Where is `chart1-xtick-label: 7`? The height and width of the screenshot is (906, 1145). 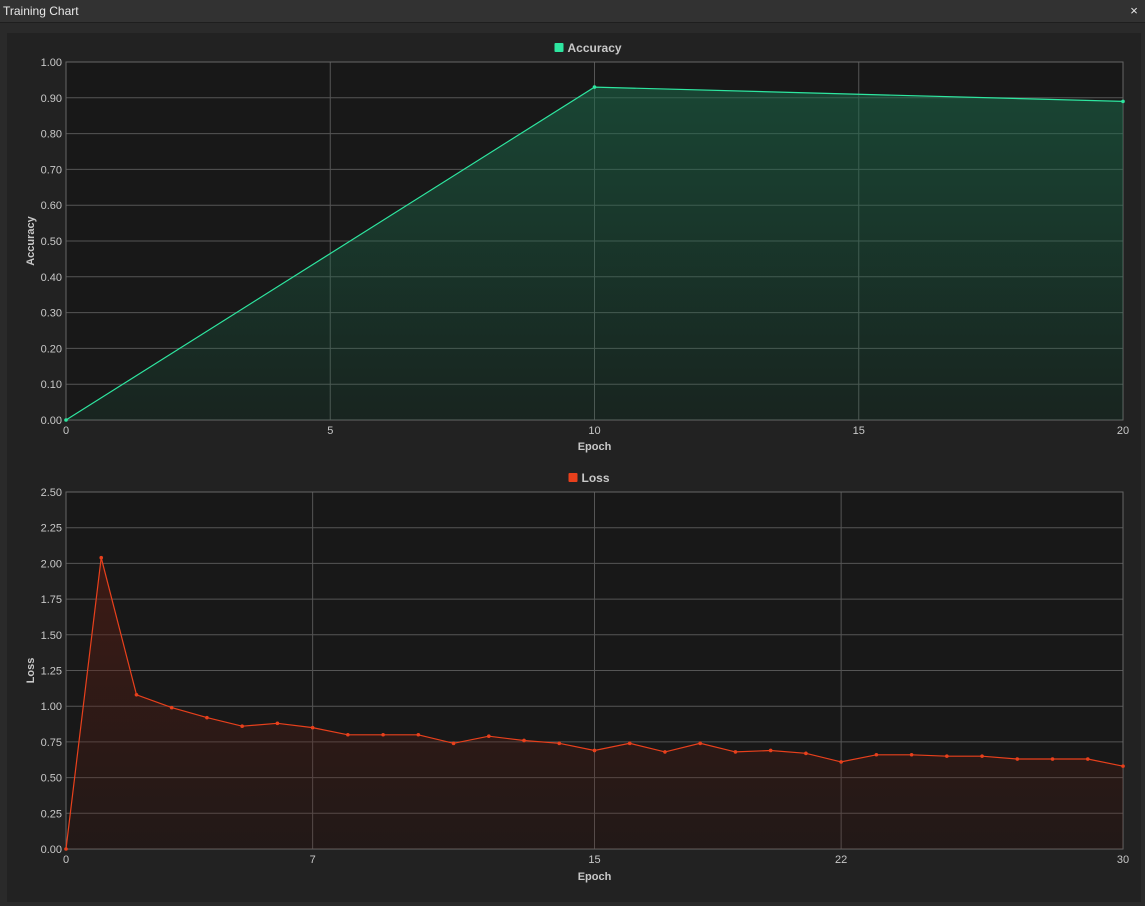
chart1-xtick-label: 7 is located at coordinates (313, 860).